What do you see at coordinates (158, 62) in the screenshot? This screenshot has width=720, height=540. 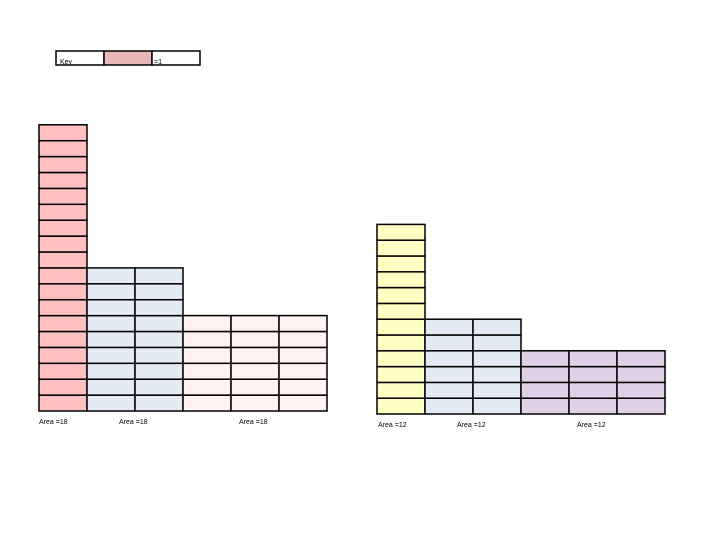 I see `key-value: =1` at bounding box center [158, 62].